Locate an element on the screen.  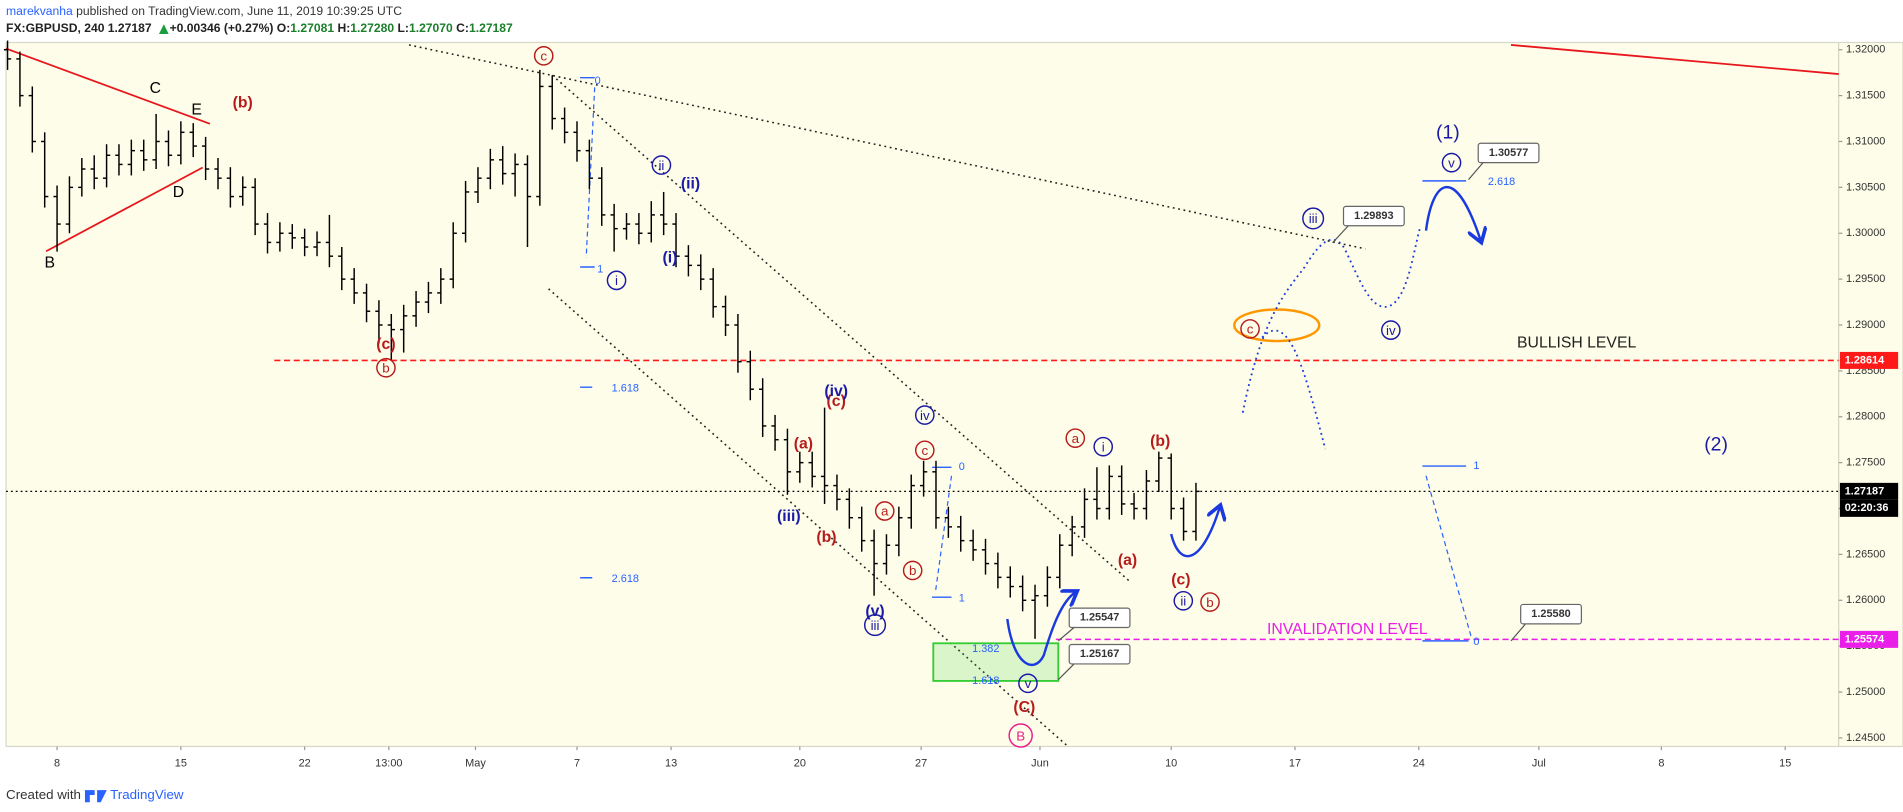
y-tick-label: 1.26000 is located at coordinates (1865, 600).